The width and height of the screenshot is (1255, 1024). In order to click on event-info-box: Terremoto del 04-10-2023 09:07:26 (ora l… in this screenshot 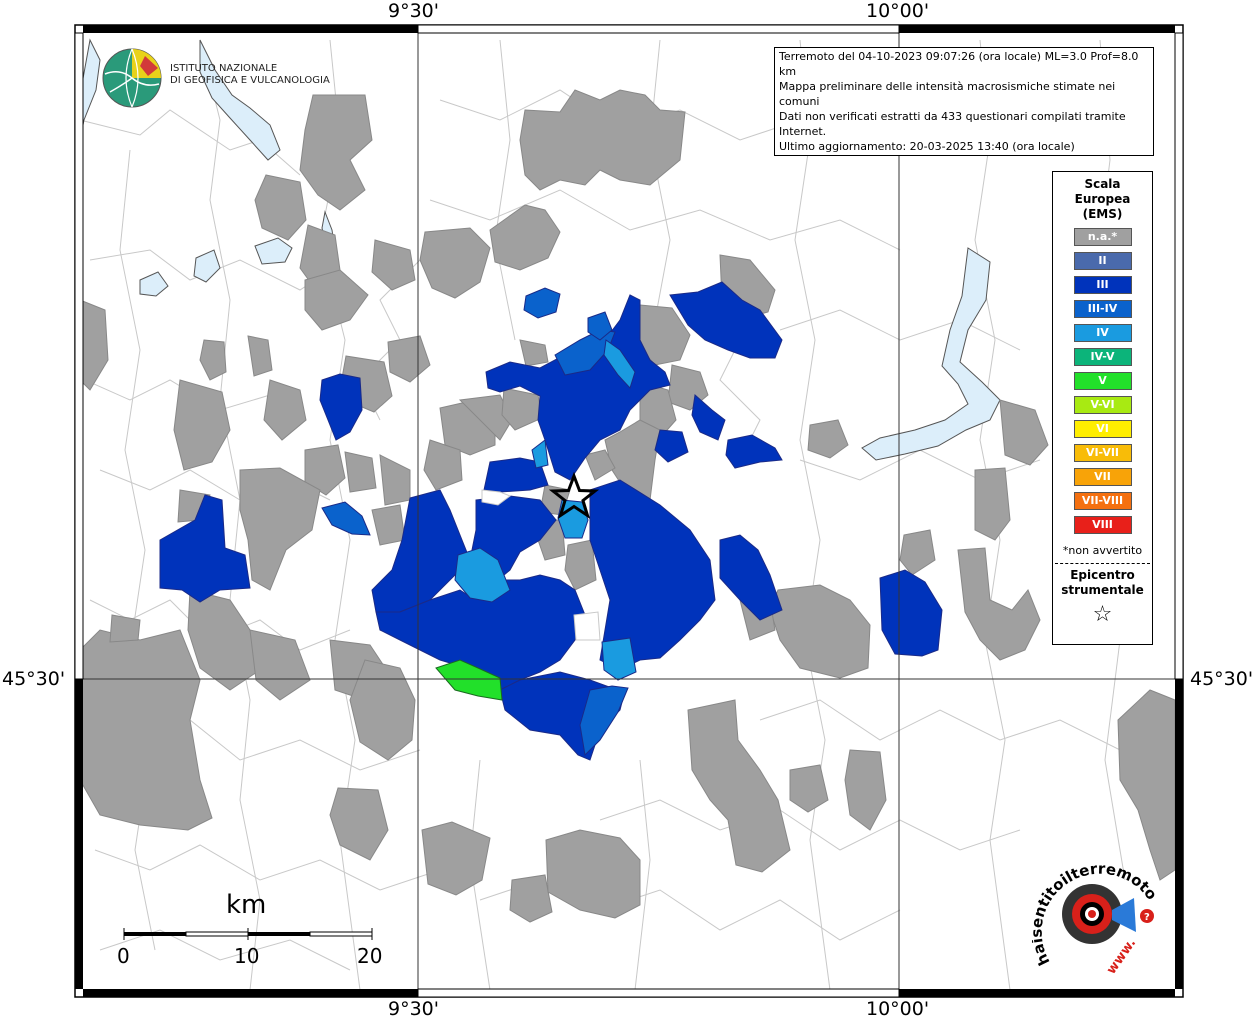, I will do `click(964, 101)`.